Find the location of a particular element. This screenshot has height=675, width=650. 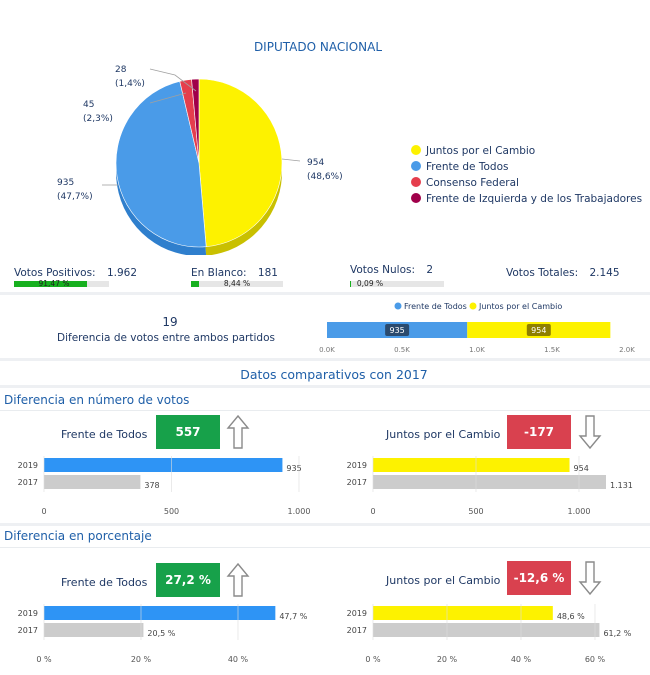

pct-juntos-bars: 2019 48,6 % 2017 61,2 % 0 % 20 % 40 % 60 % is located at coordinates (489, 634).